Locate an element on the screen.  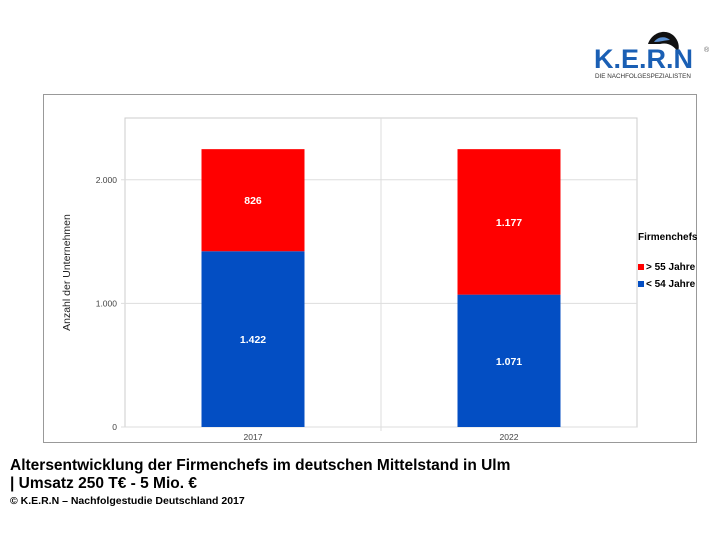
data-label: 1.422 is located at coordinates (253, 340).